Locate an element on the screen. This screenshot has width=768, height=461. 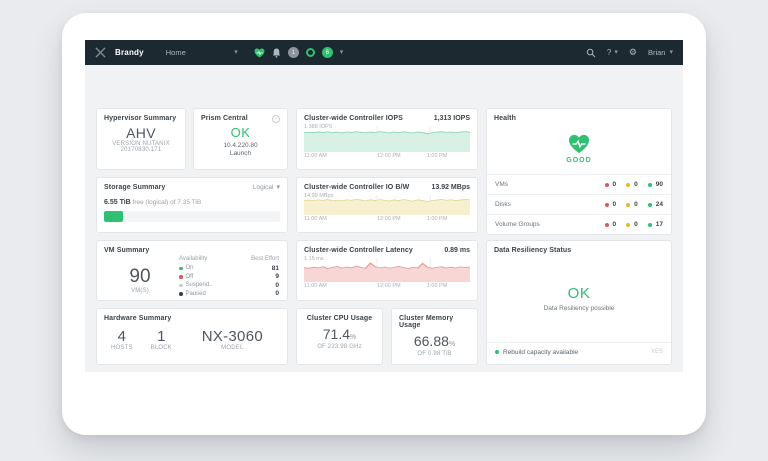
settings-gear-icon: ⚙ is located at coordinates (632, 52).